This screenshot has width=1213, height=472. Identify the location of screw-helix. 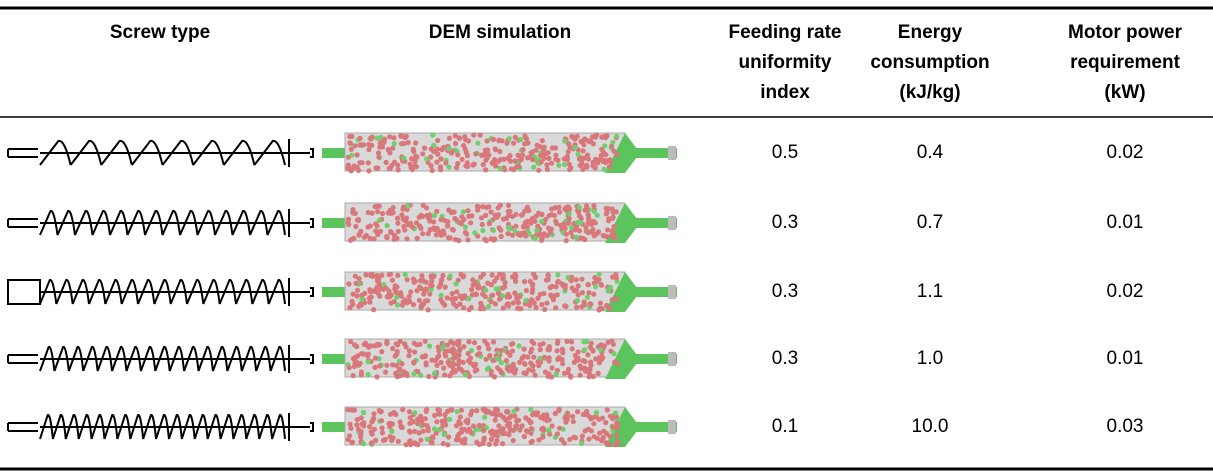
(176, 292).